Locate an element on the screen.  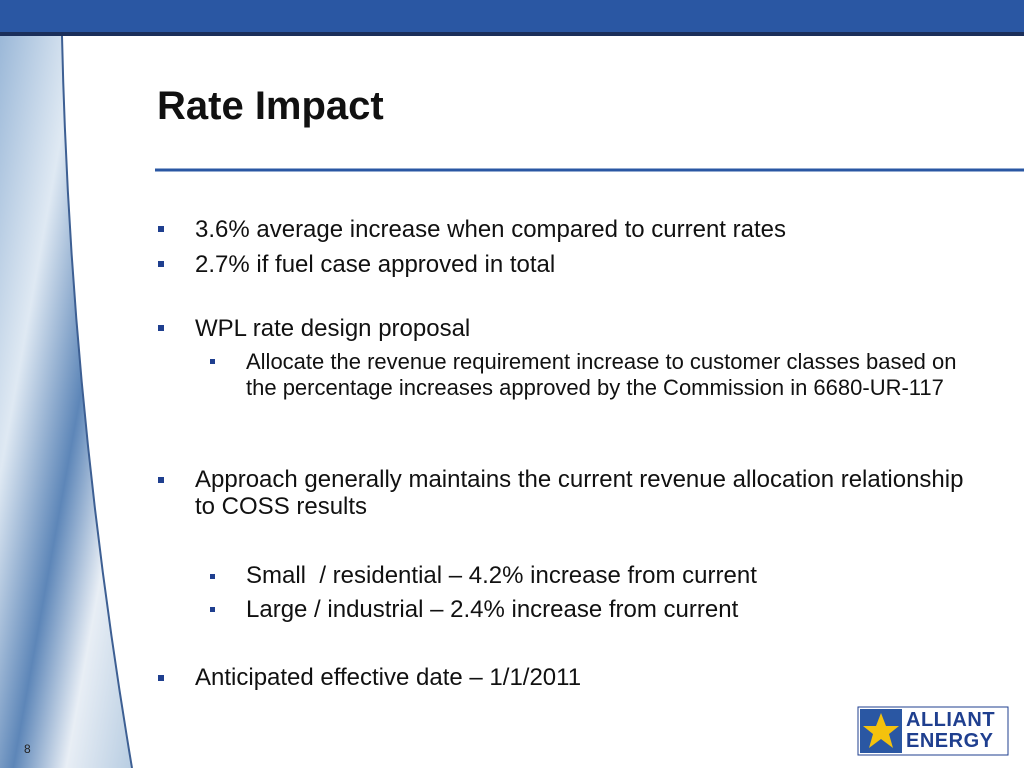
bullet: Anticipated effective date – 1/1/2011 is located at coordinates (388, 677).